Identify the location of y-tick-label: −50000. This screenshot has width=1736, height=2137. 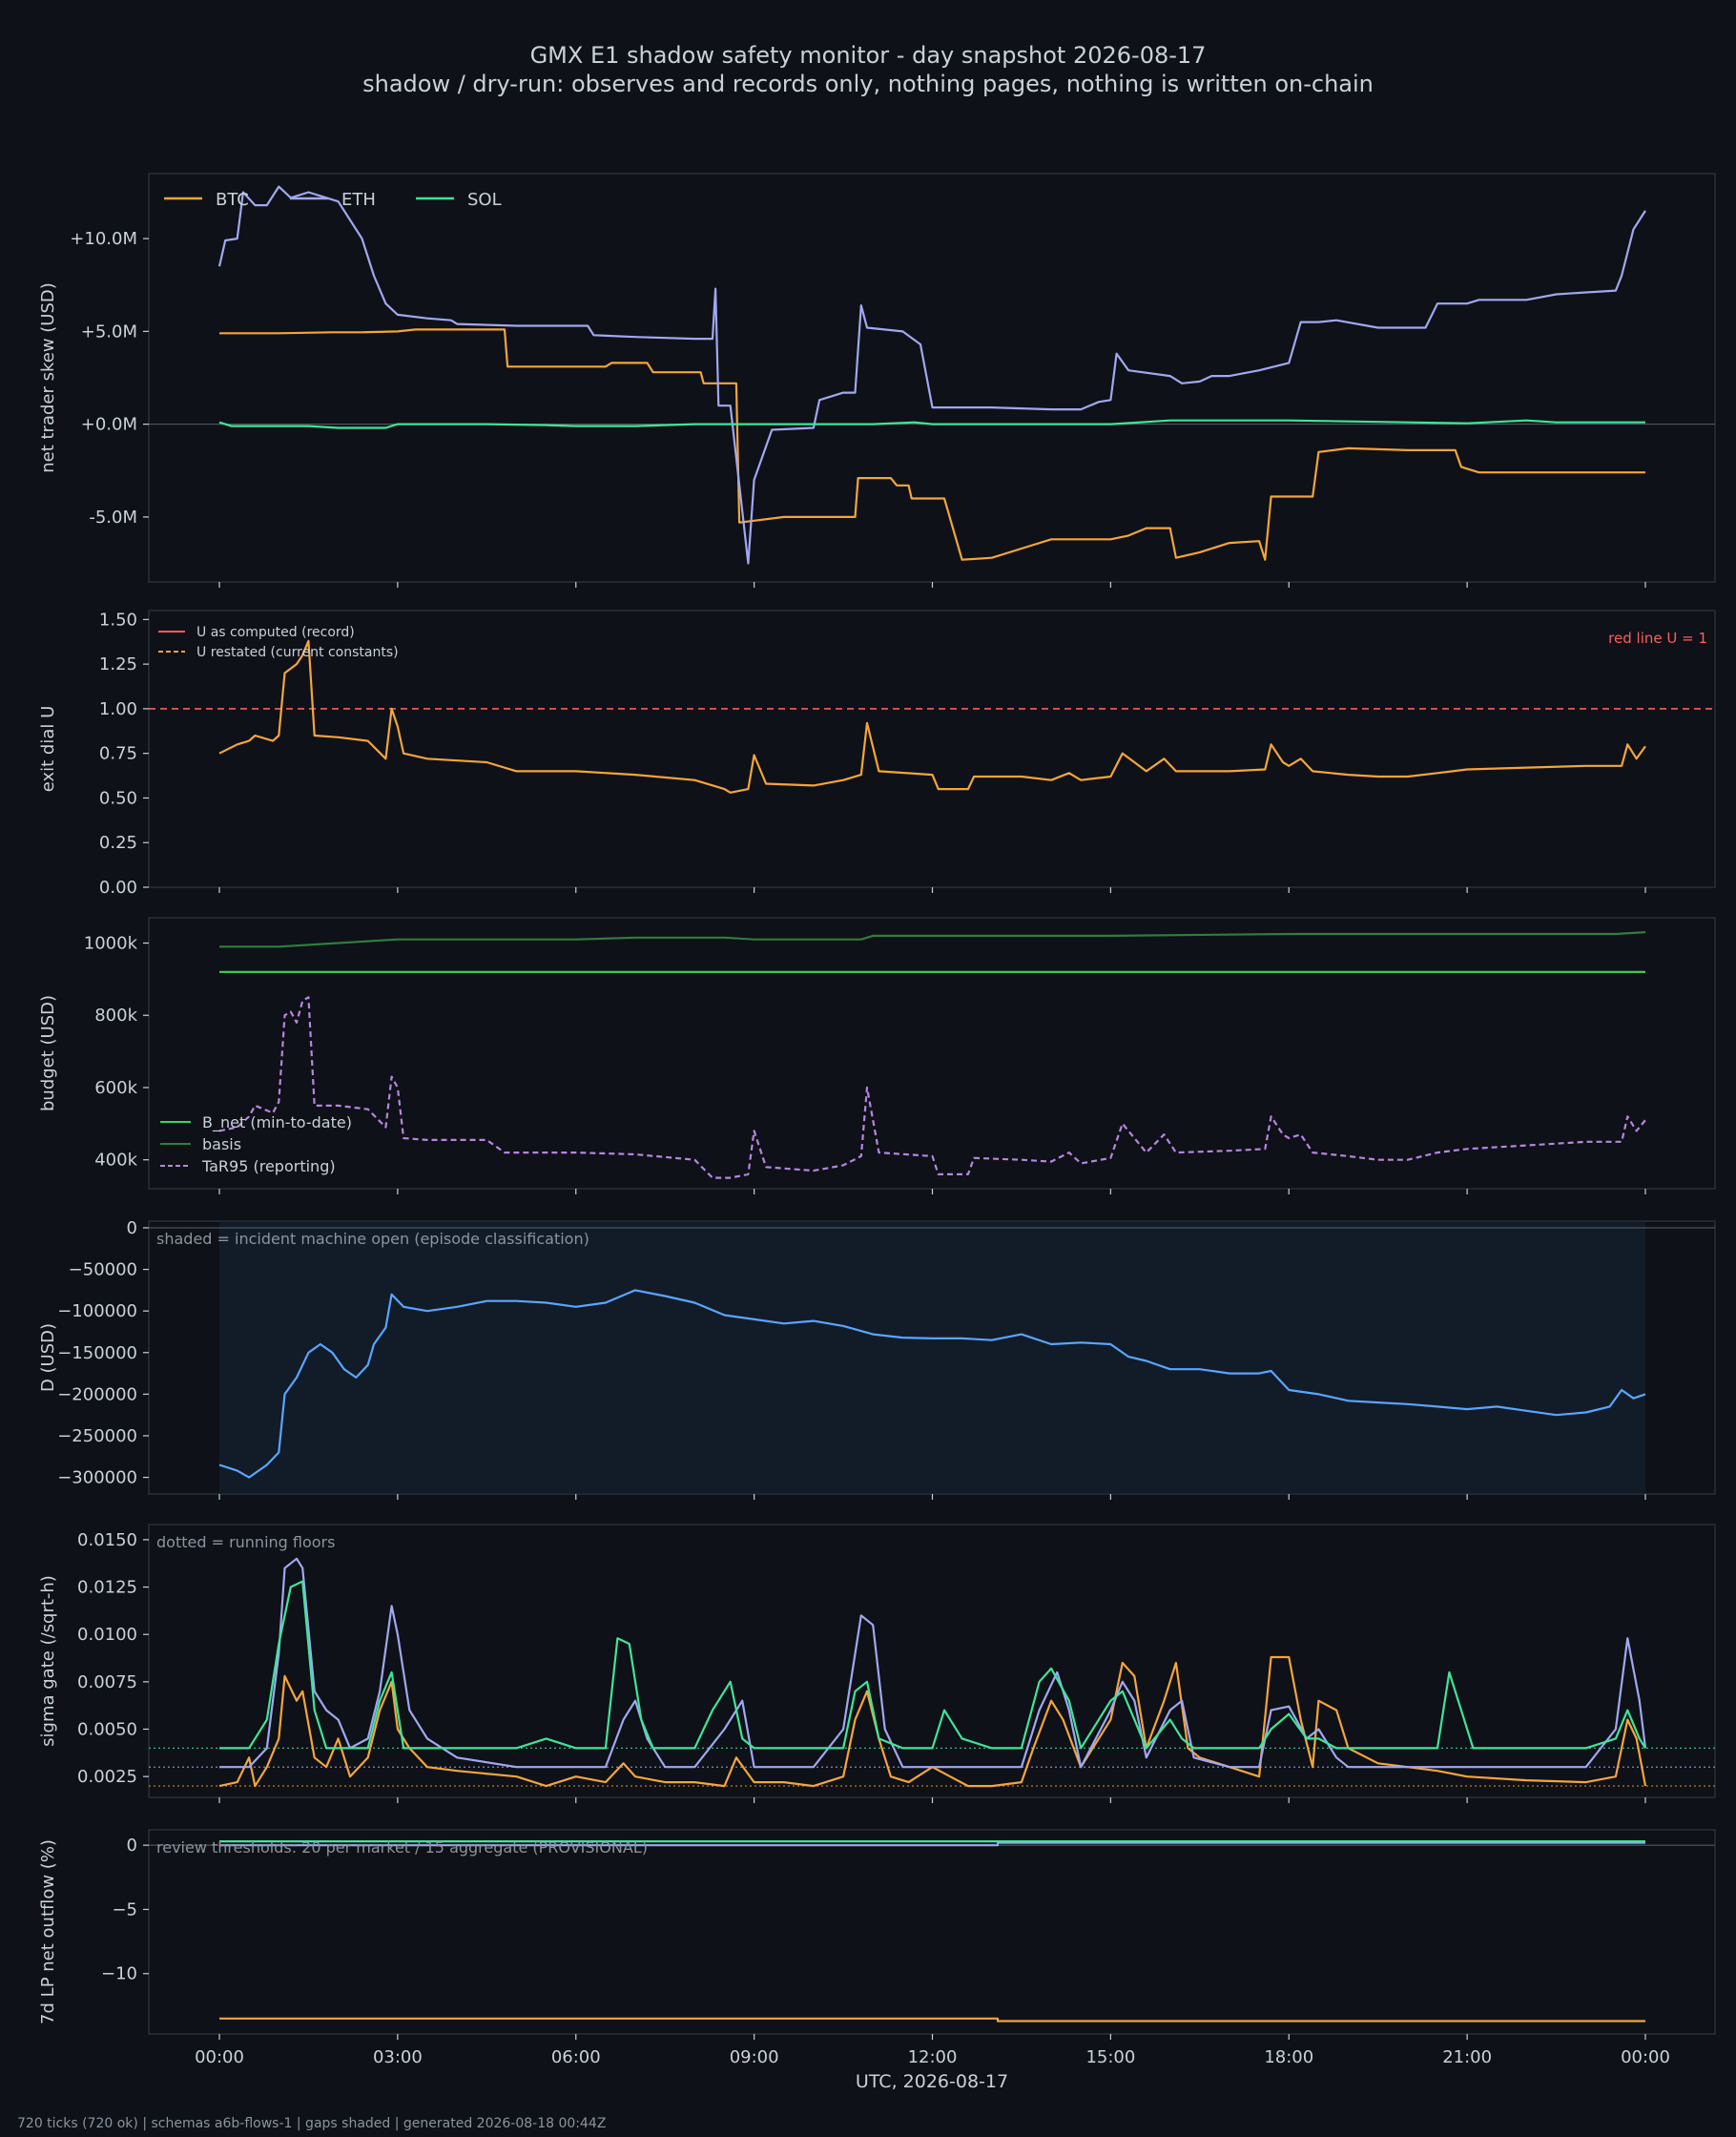
(103, 1270).